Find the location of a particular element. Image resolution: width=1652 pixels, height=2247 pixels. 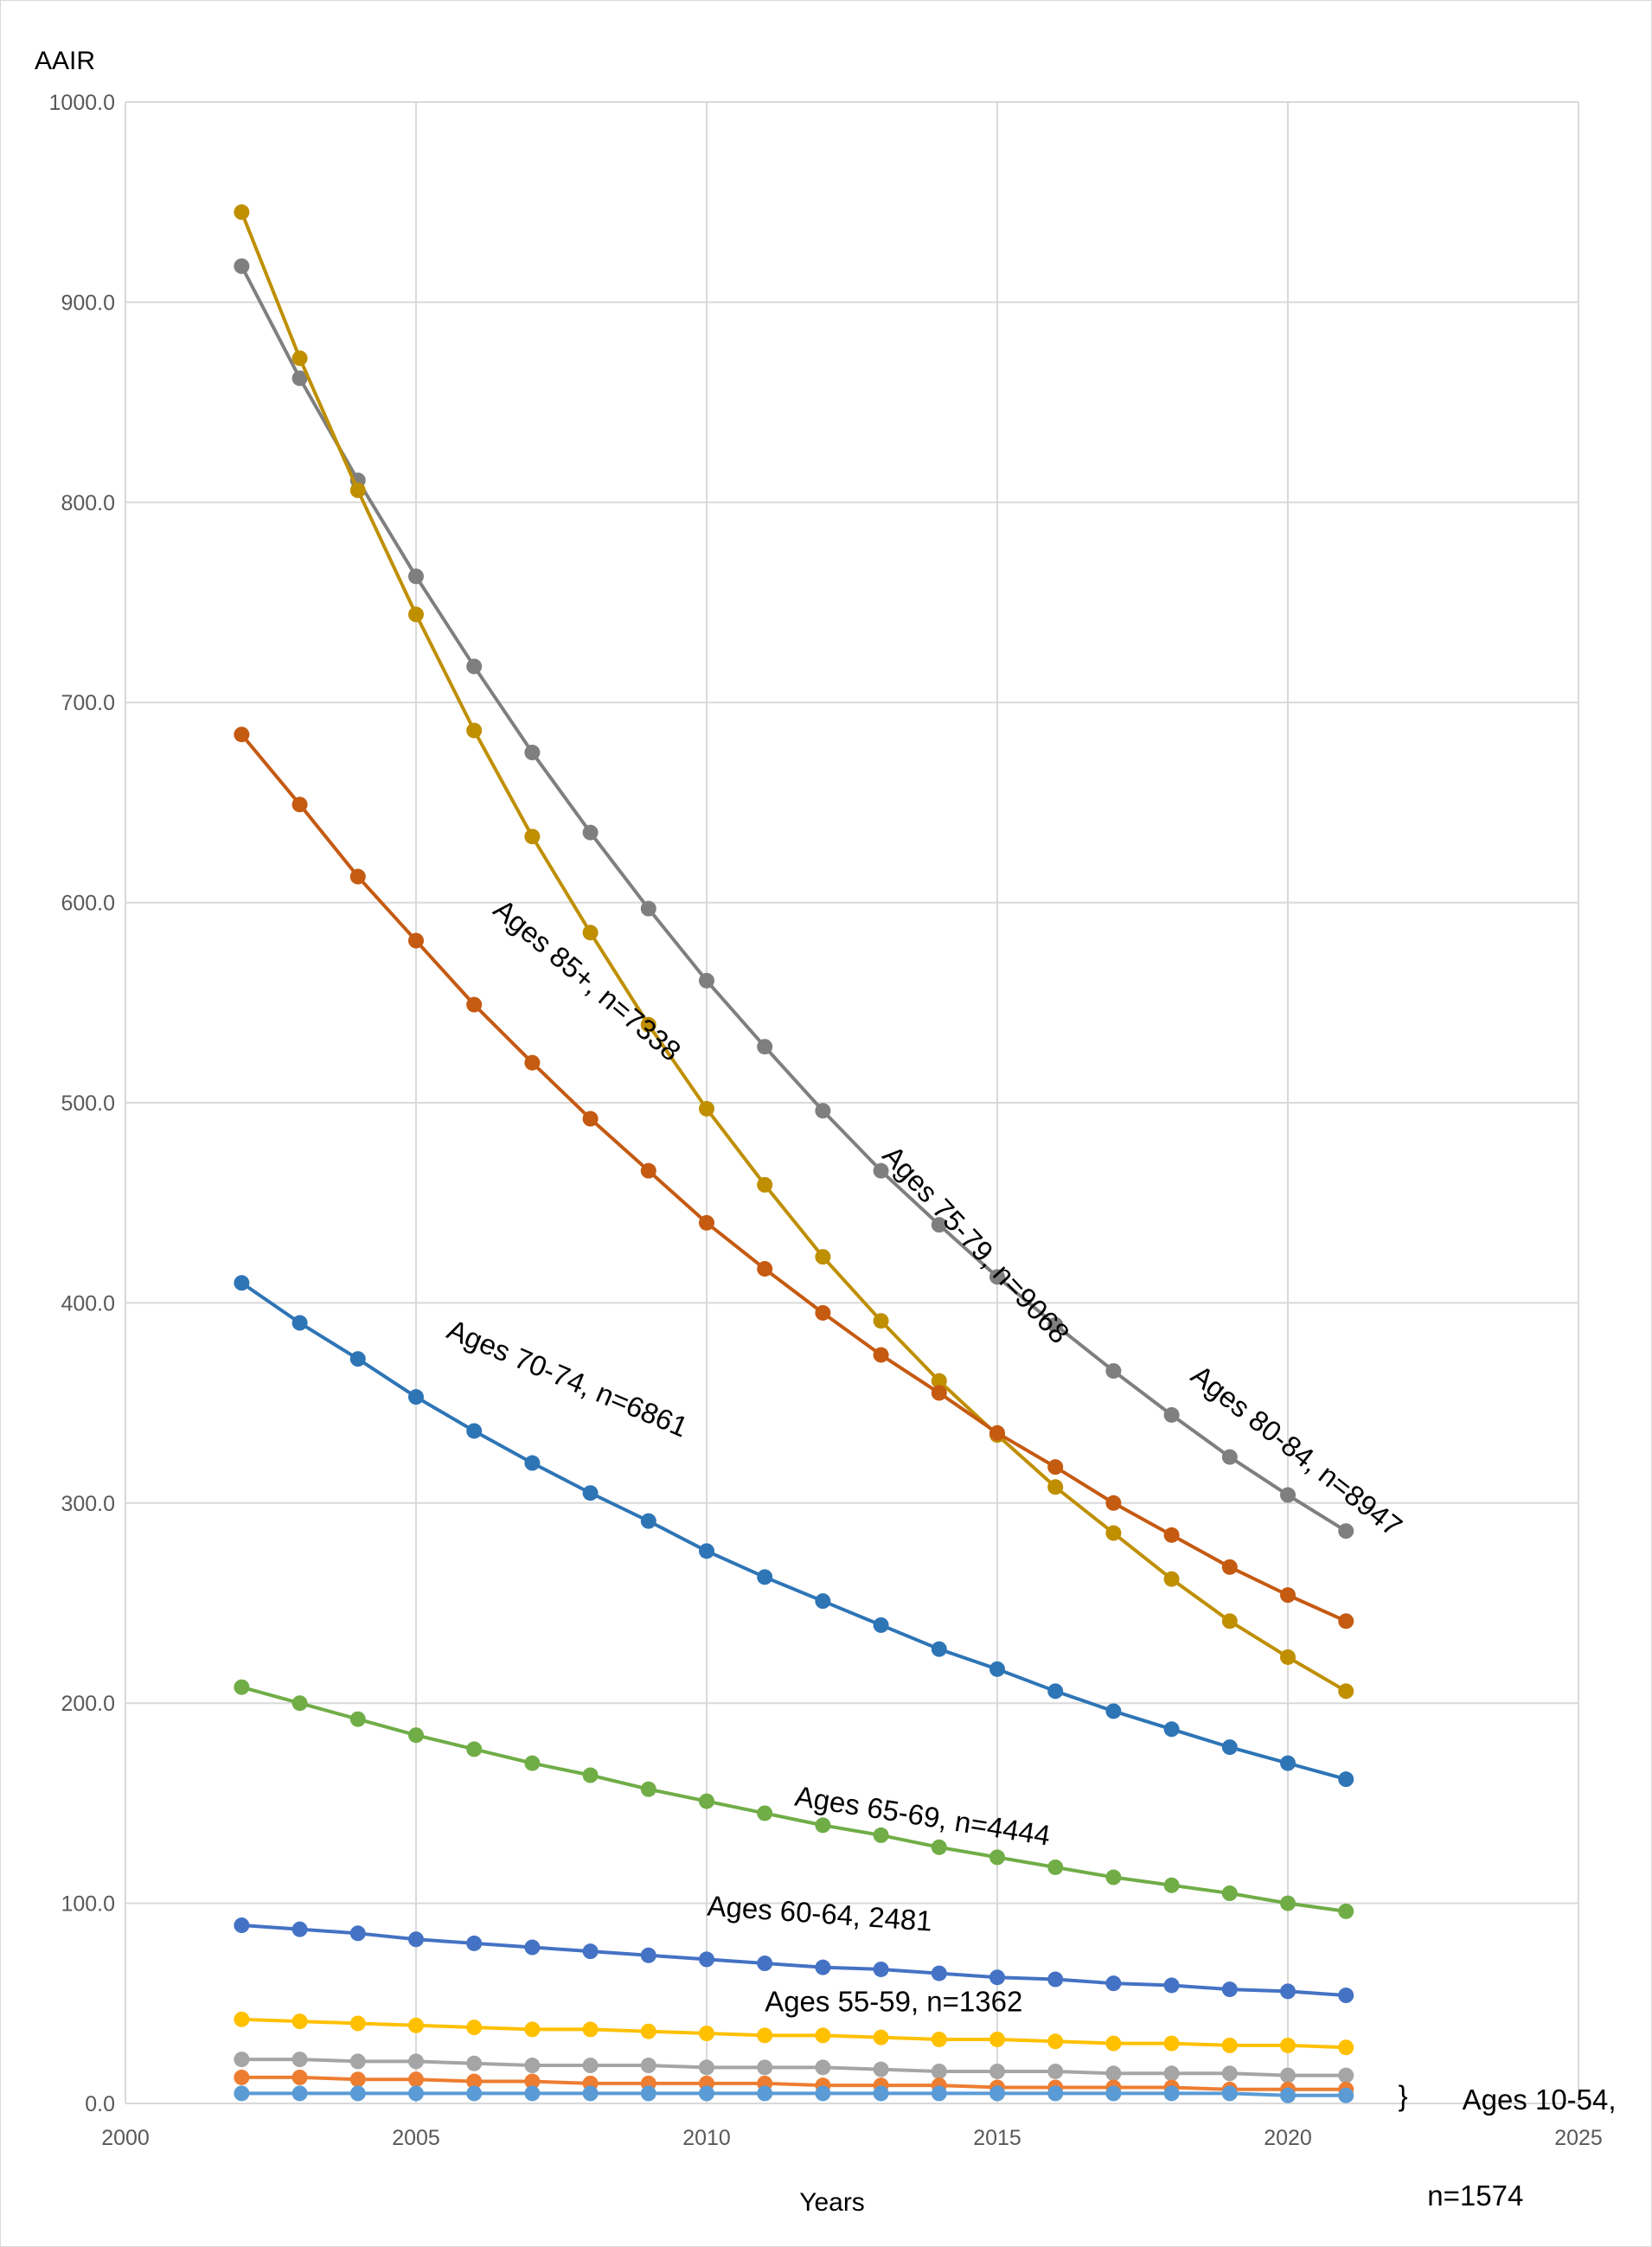

x-tick-label: 2010 is located at coordinates (706, 2138).